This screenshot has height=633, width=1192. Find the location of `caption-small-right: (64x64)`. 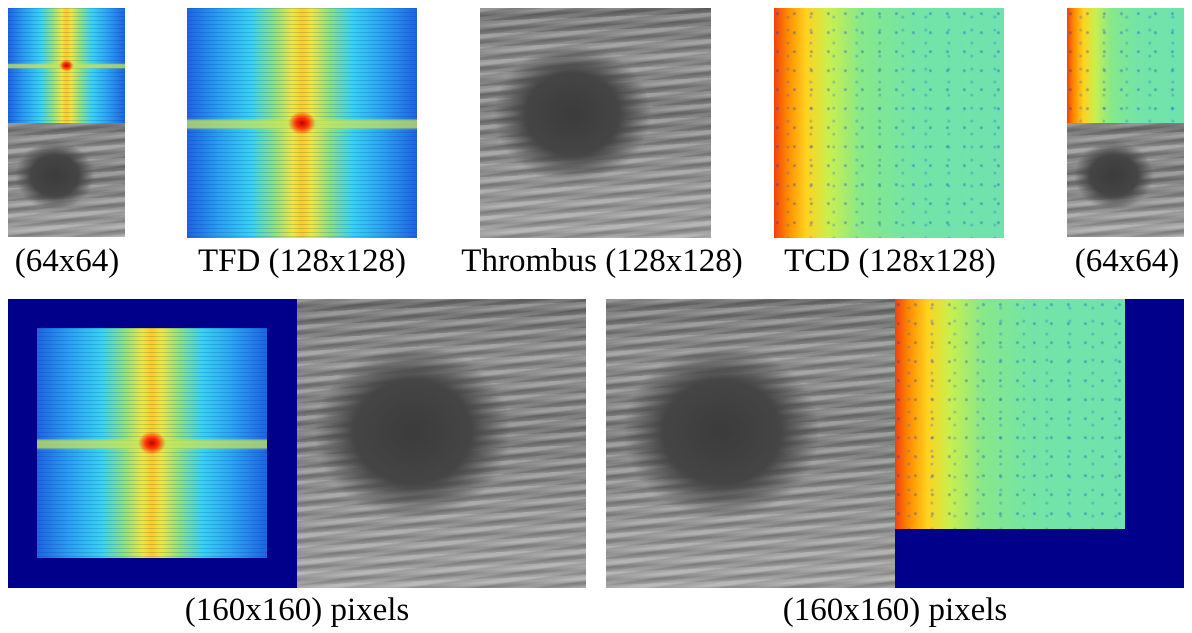

caption-small-right: (64x64) is located at coordinates (1127, 261).